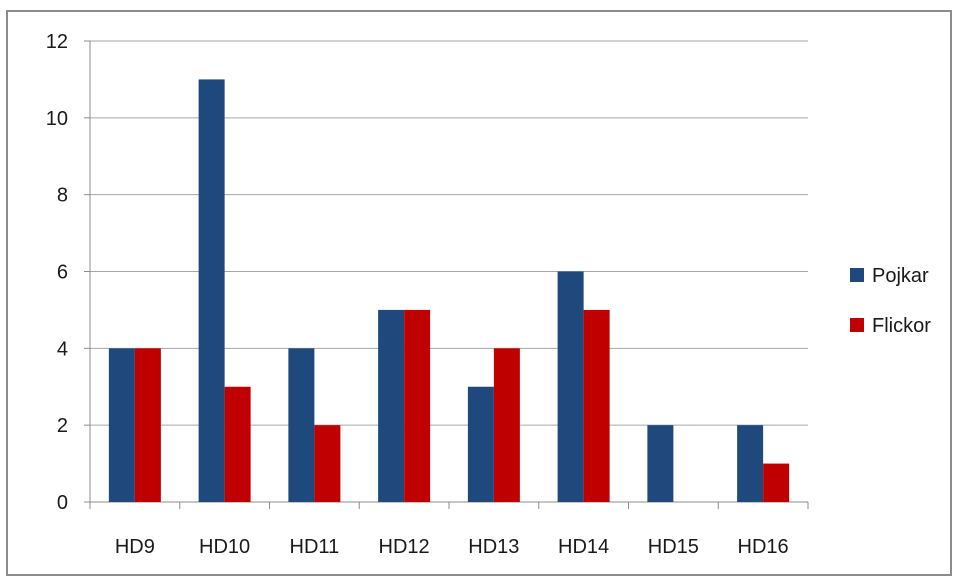 This screenshot has height=581, width=958. I want to click on y-tick-label-0: 0, so click(62, 503).